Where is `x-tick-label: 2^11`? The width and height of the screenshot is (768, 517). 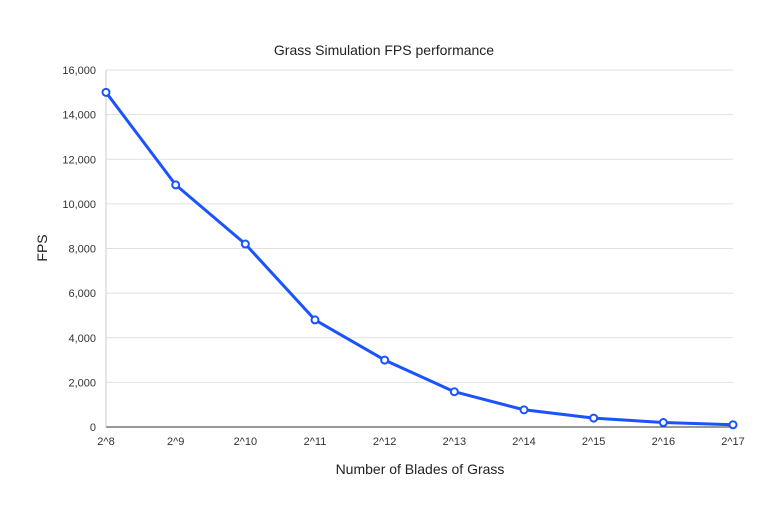 x-tick-label: 2^11 is located at coordinates (315, 442).